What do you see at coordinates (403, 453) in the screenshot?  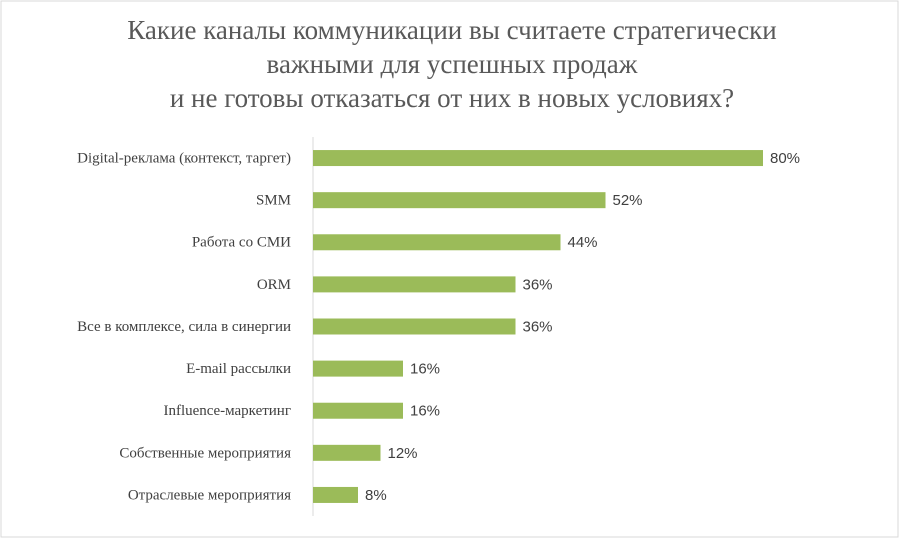 I see `data-label: 12%` at bounding box center [403, 453].